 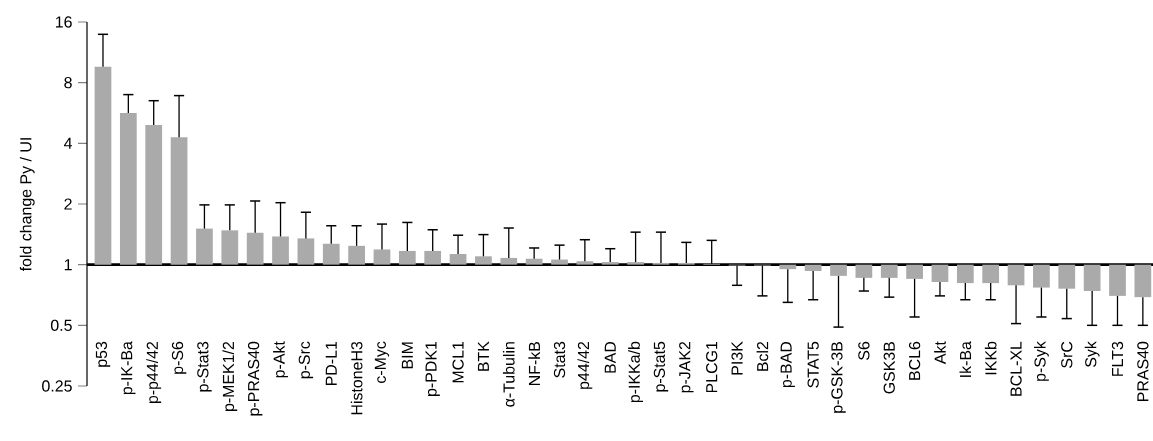 I want to click on x-tick-label: p-JAK2, so click(x=686, y=367).